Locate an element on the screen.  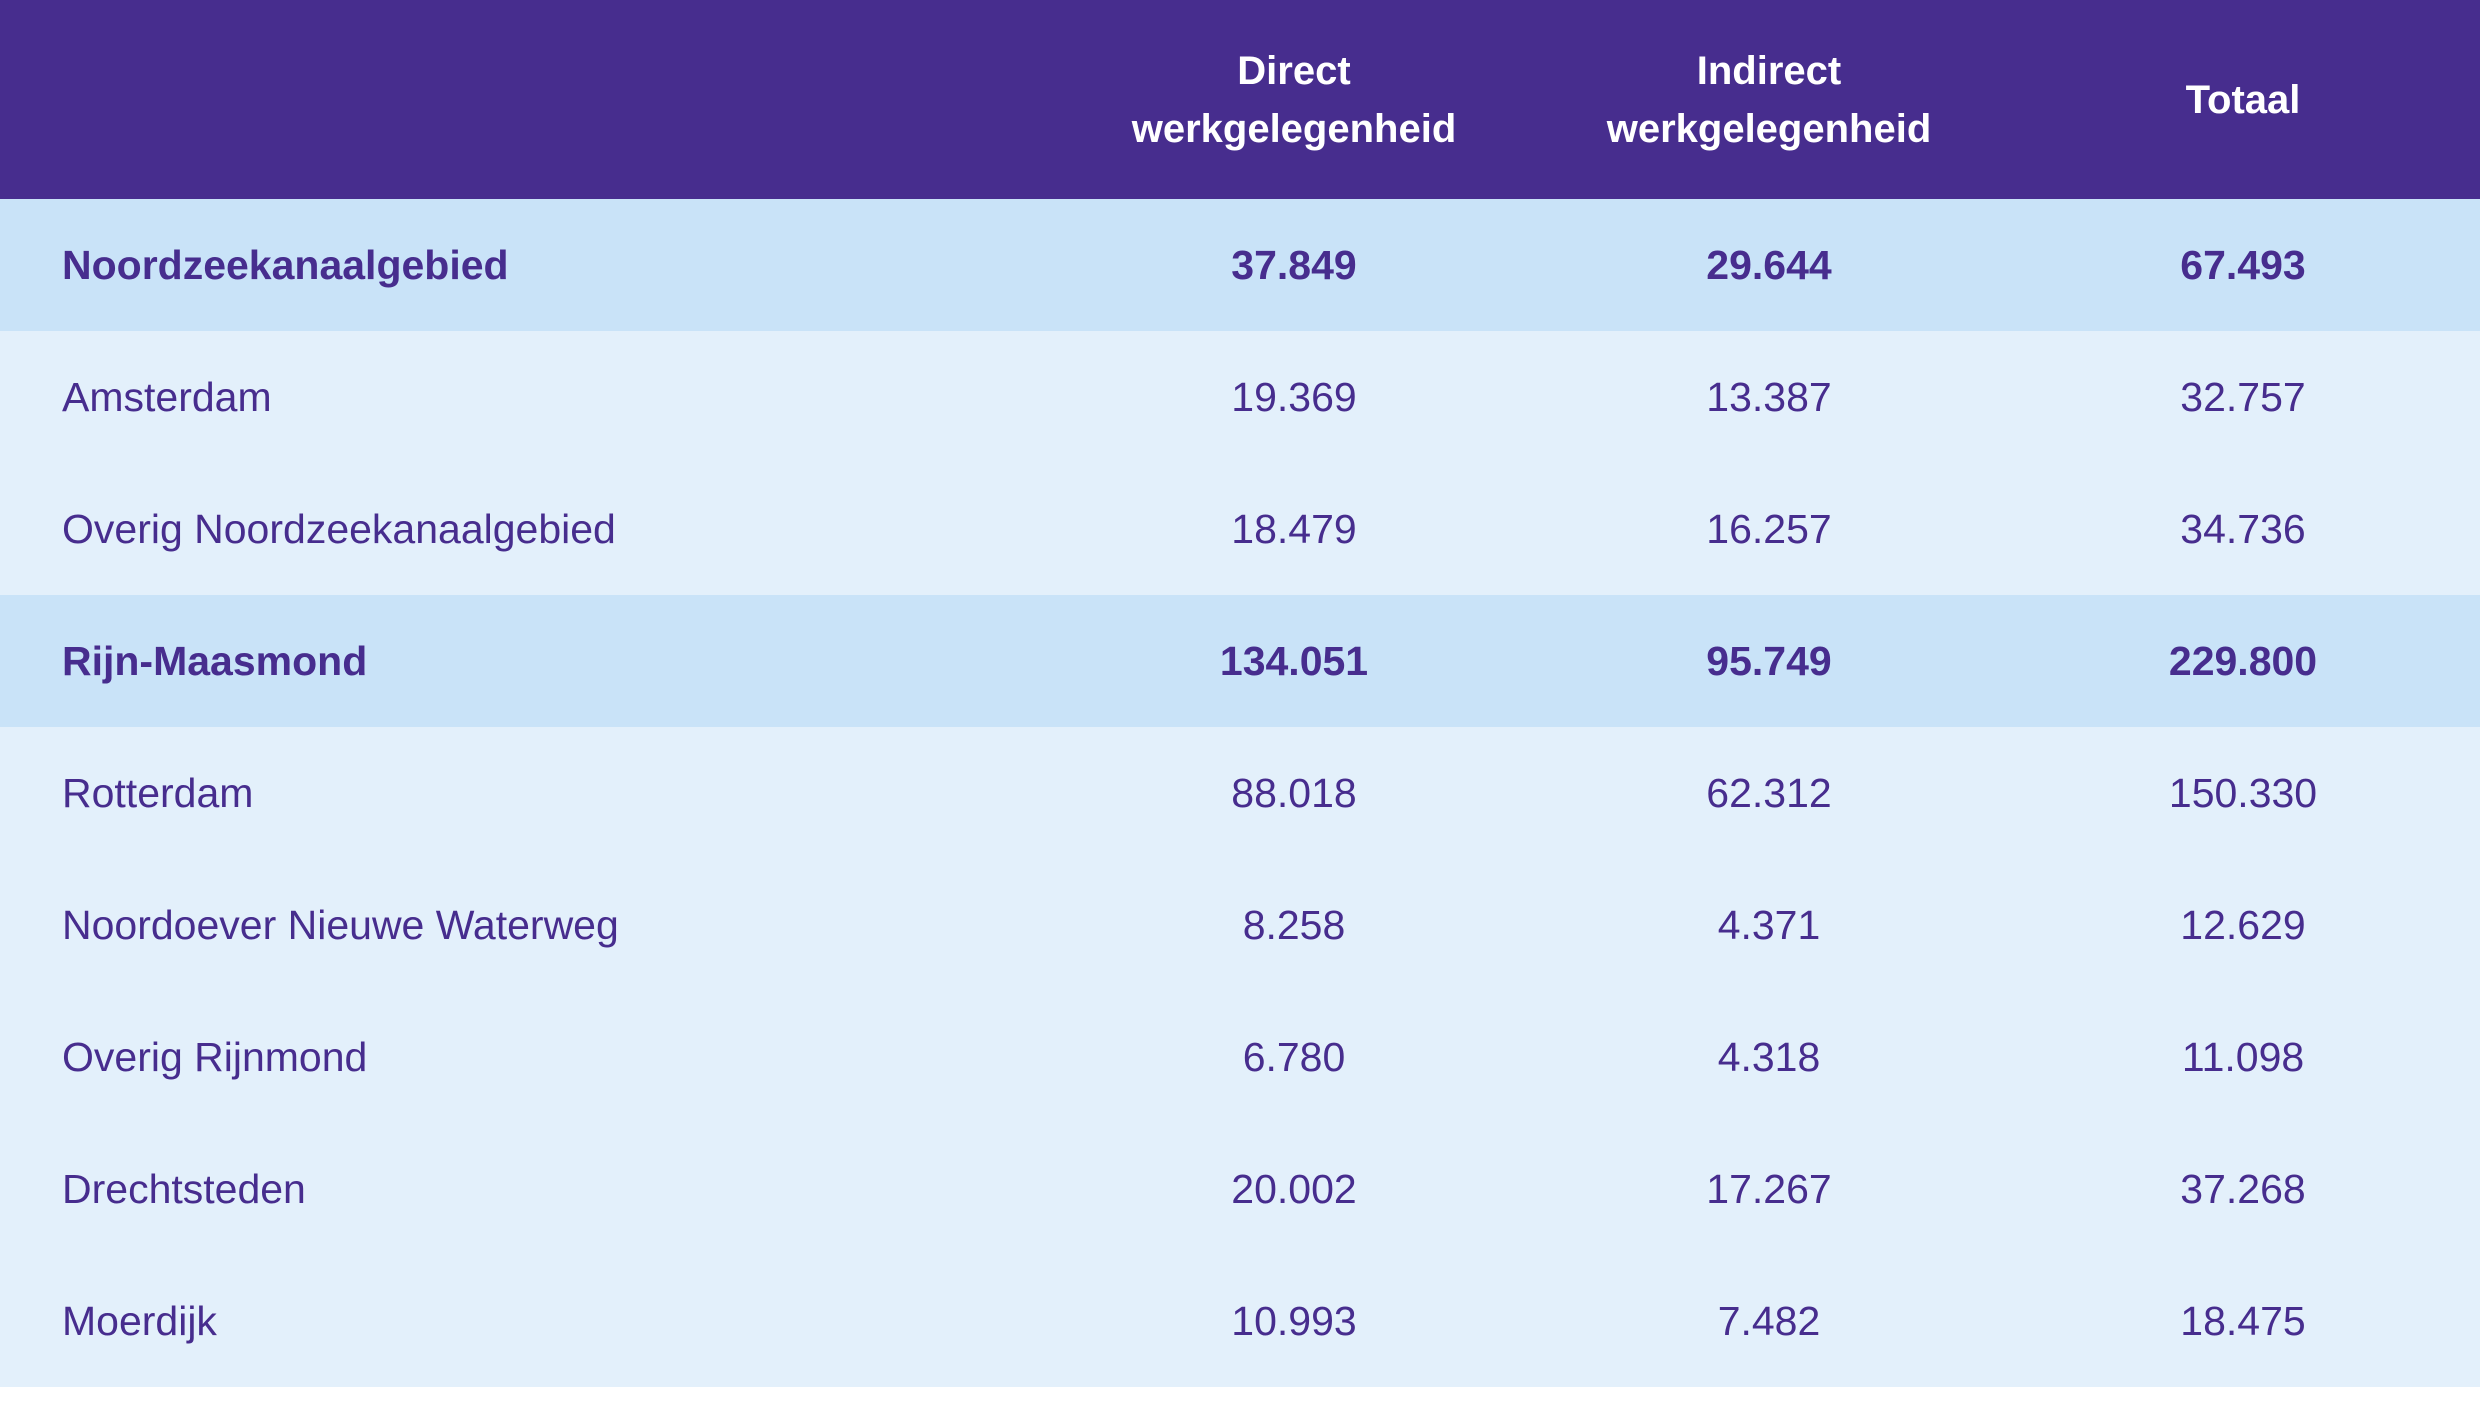
cell-indirect: 4.371 is located at coordinates (1769, 924).